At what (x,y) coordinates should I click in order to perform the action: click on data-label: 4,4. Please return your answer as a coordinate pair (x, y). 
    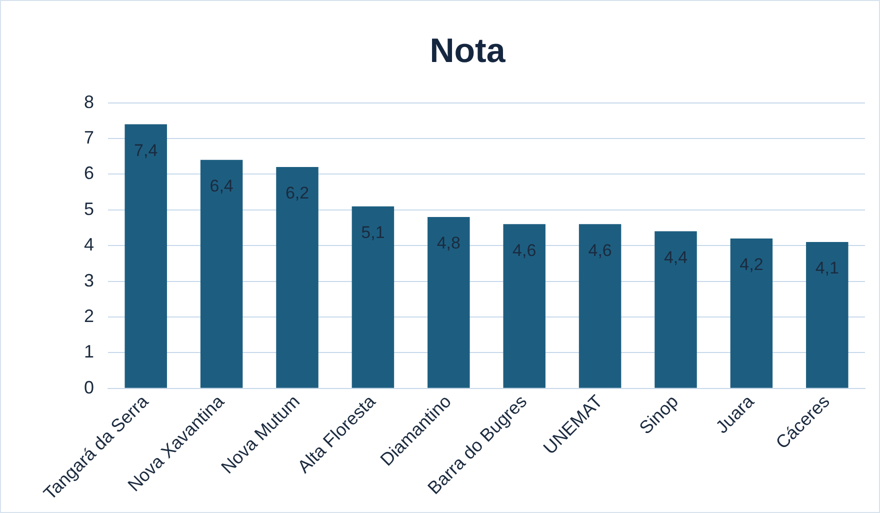
    Looking at the image, I should click on (676, 257).